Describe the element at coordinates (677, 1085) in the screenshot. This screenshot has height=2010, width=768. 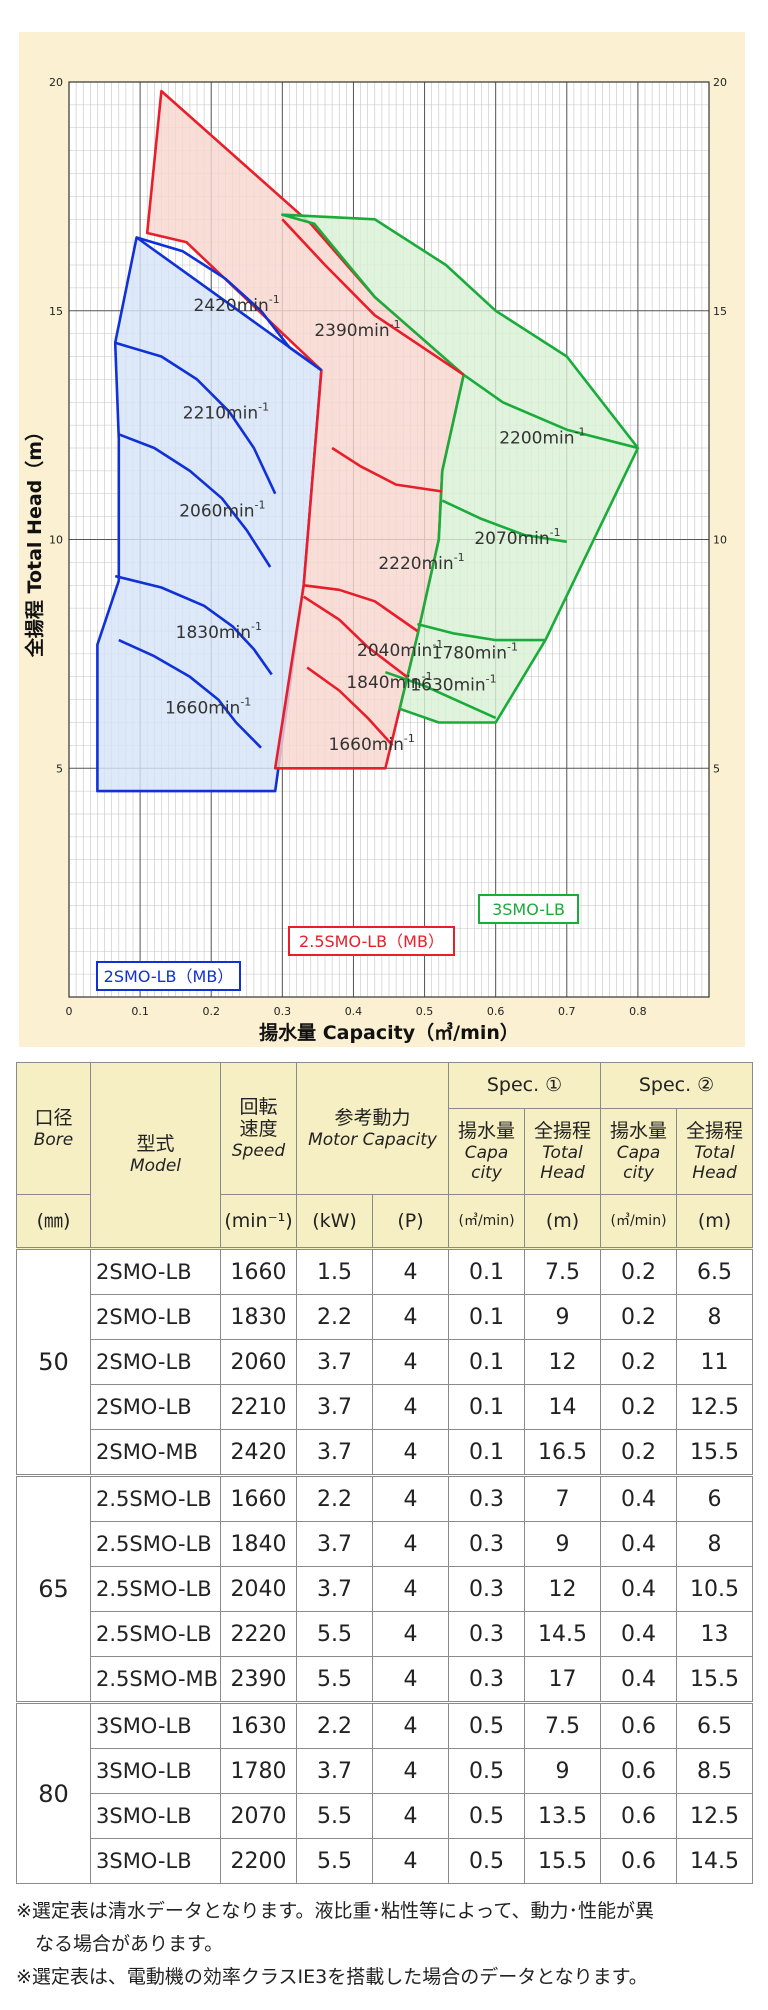
I see `header-spec2: Spec. ②` at that location.